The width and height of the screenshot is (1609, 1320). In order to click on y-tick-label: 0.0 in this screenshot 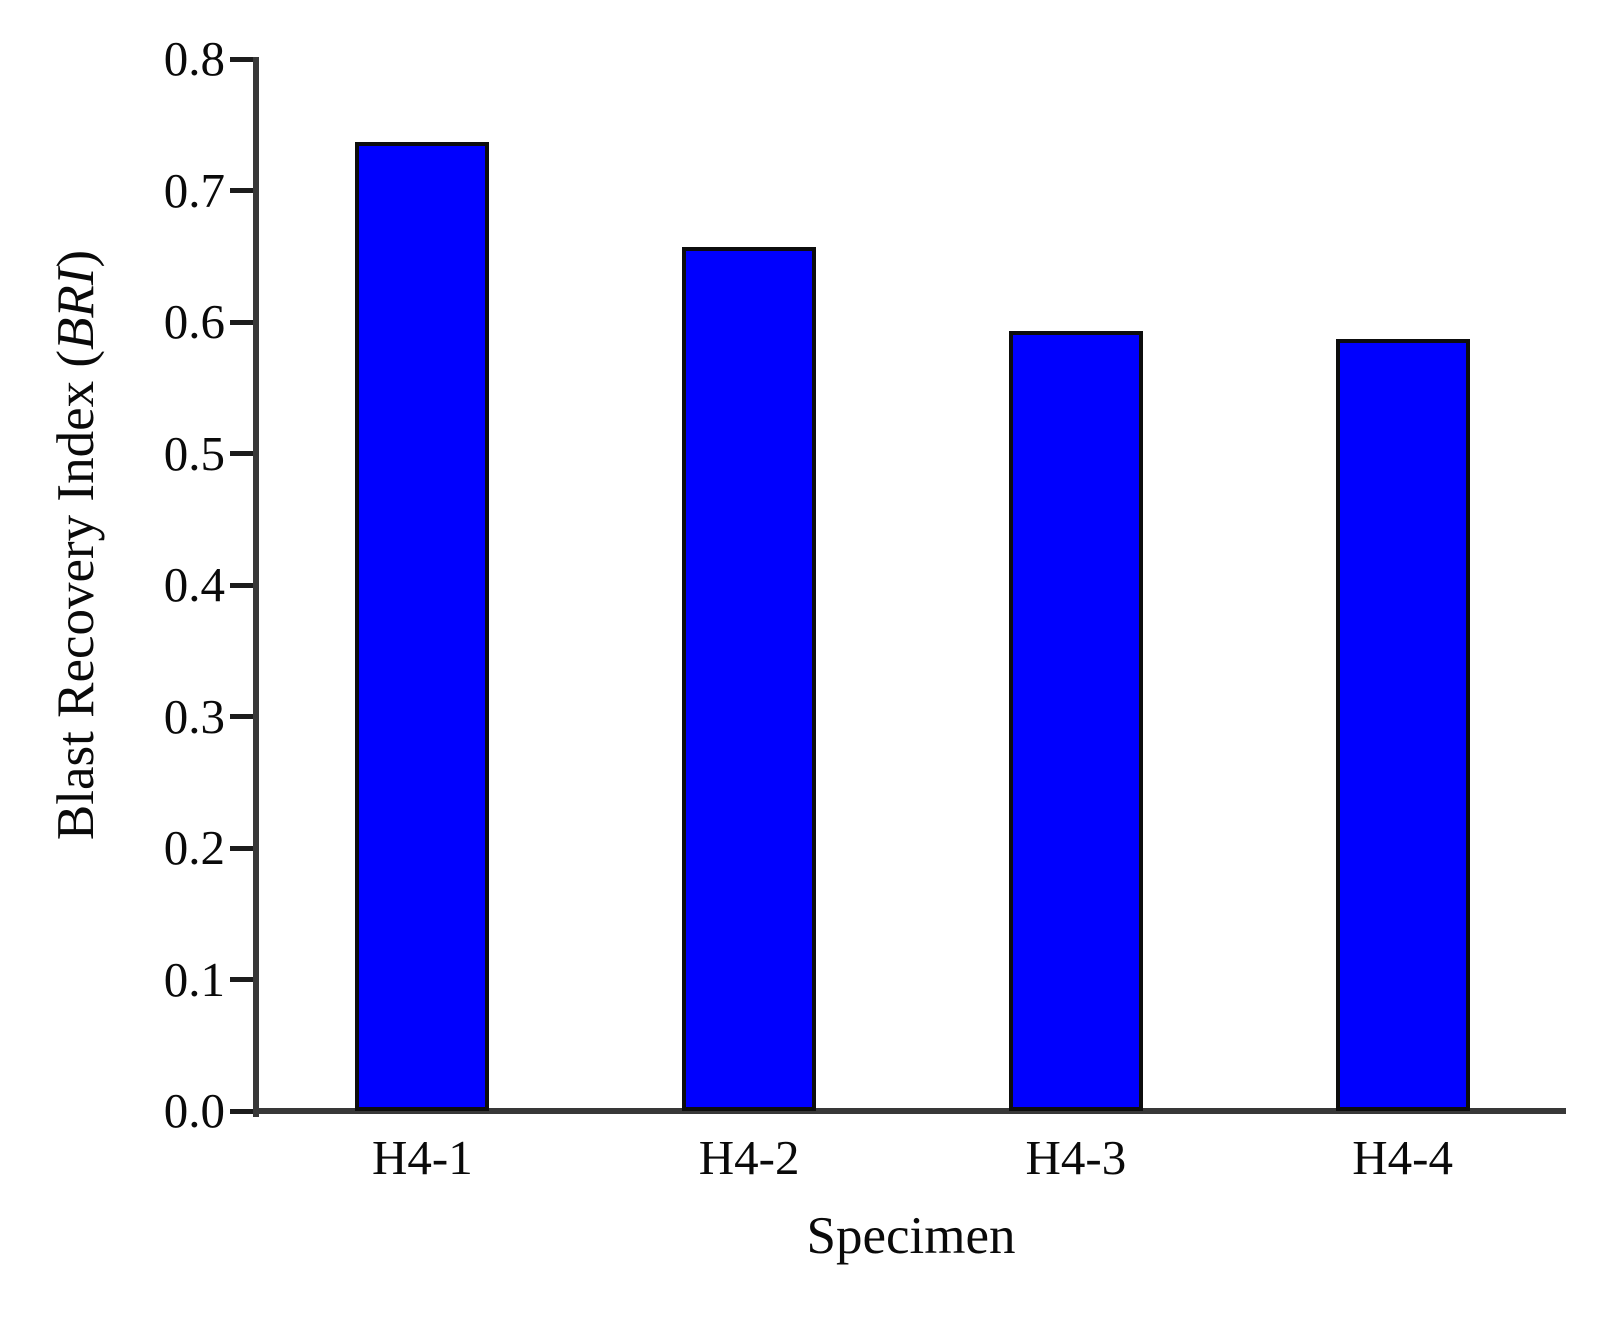, I will do `click(194, 1110)`.